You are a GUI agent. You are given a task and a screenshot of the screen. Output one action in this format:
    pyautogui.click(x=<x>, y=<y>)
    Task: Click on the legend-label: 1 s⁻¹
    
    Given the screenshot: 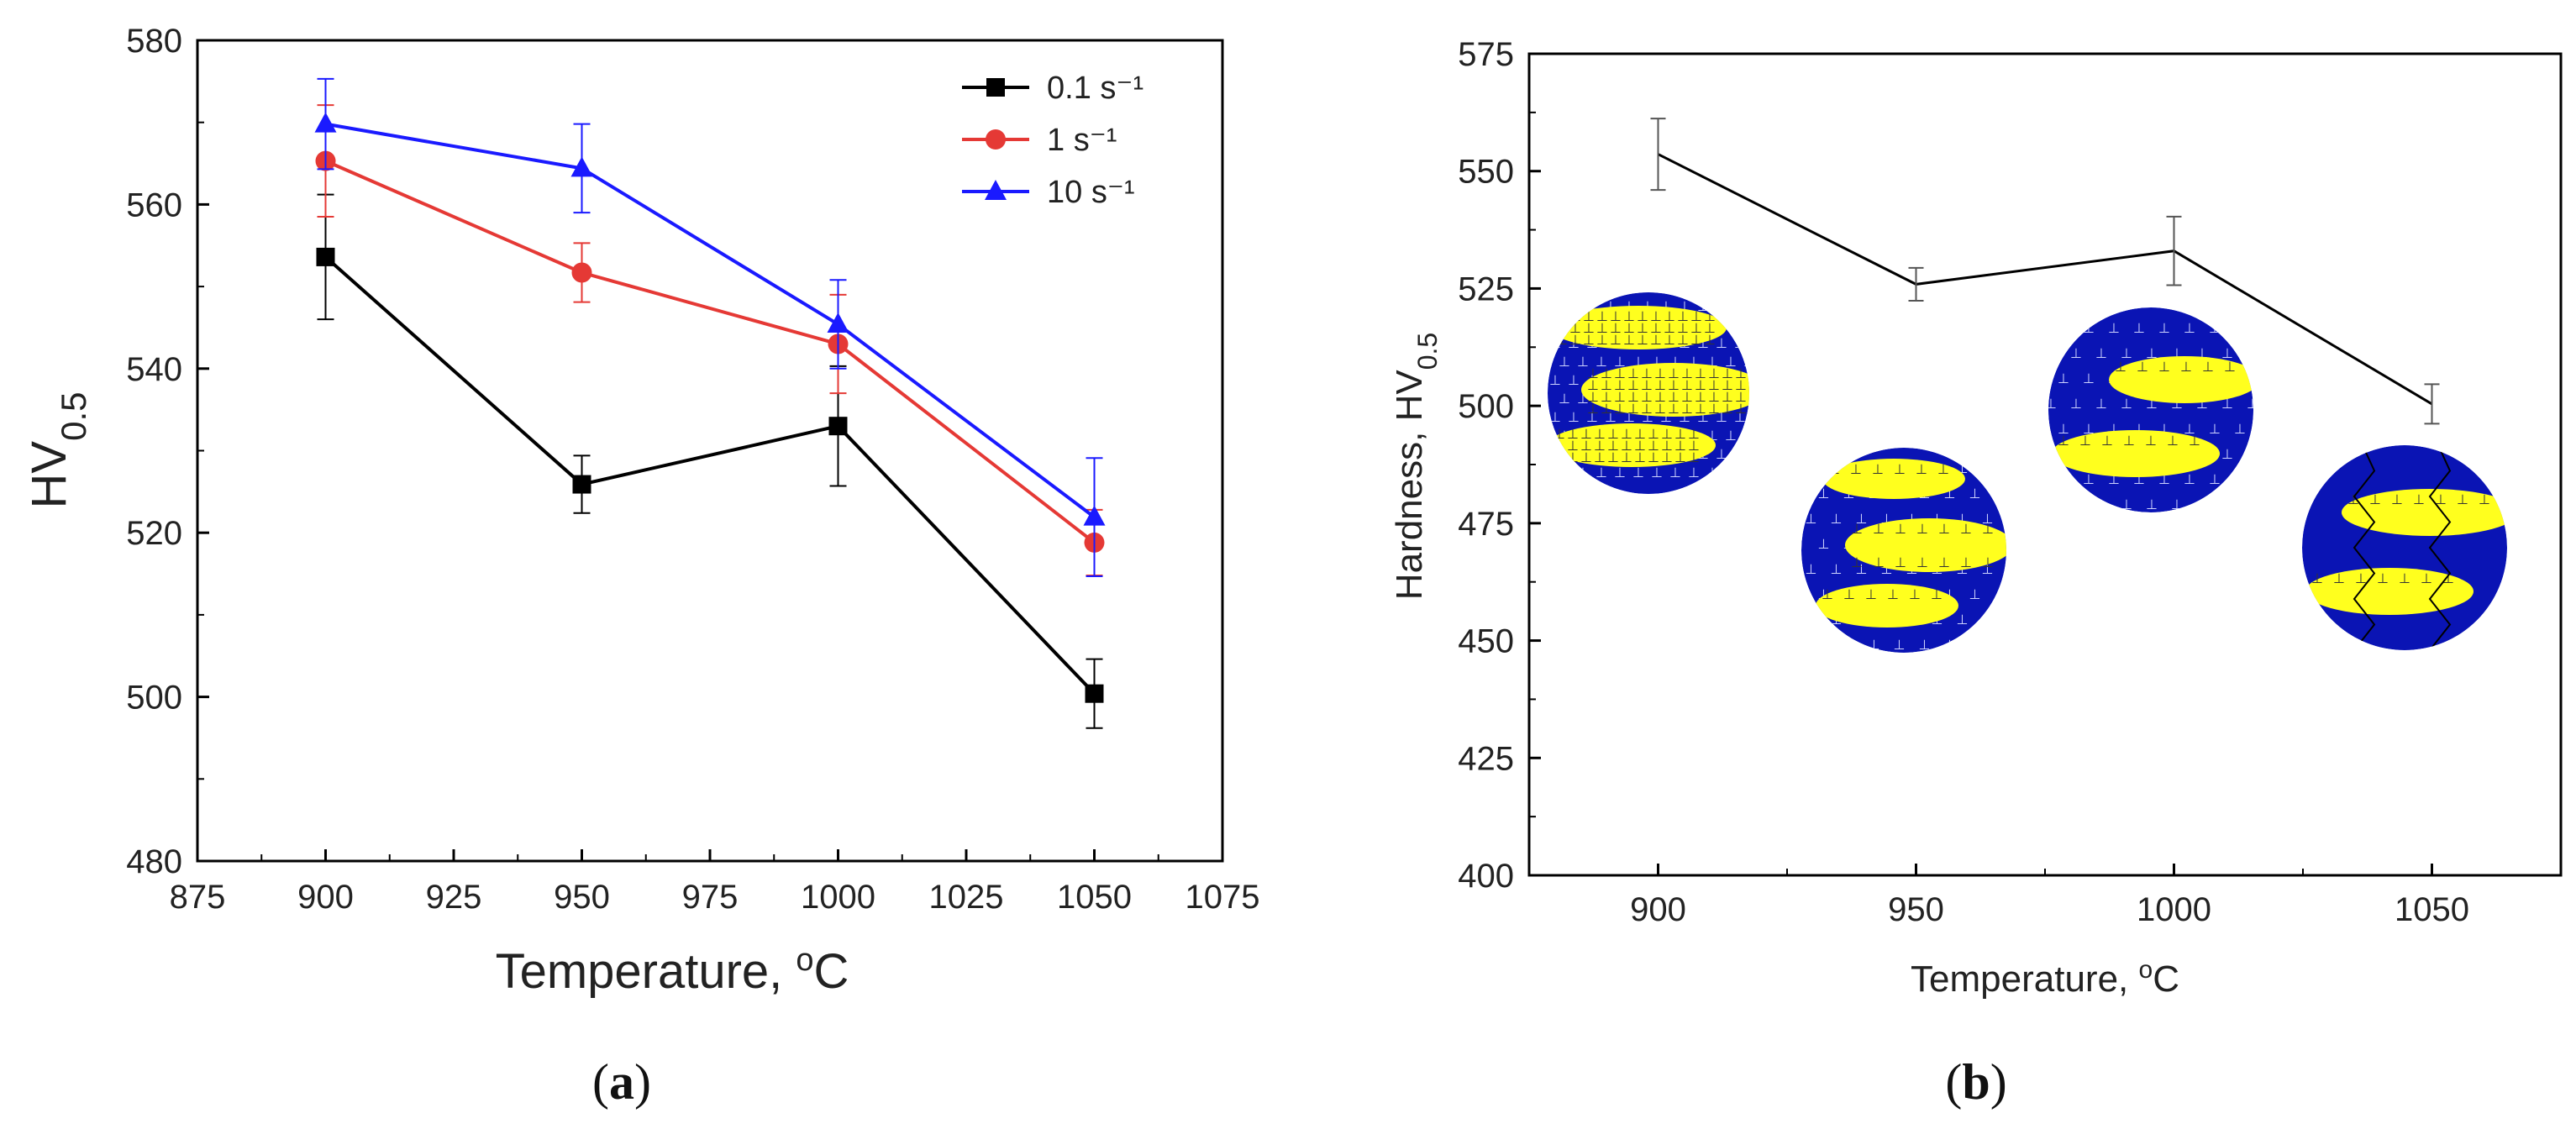 What is the action you would take?
    pyautogui.click(x=1082, y=140)
    